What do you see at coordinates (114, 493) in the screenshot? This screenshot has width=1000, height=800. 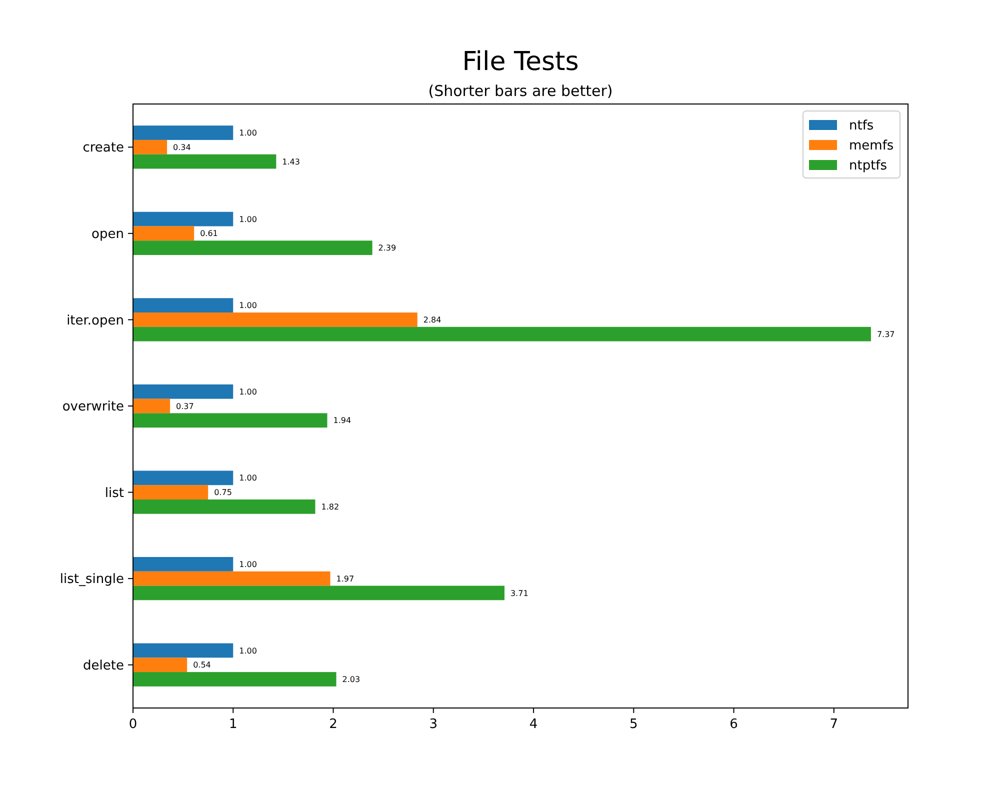 I see `y-tick-label: list` at bounding box center [114, 493].